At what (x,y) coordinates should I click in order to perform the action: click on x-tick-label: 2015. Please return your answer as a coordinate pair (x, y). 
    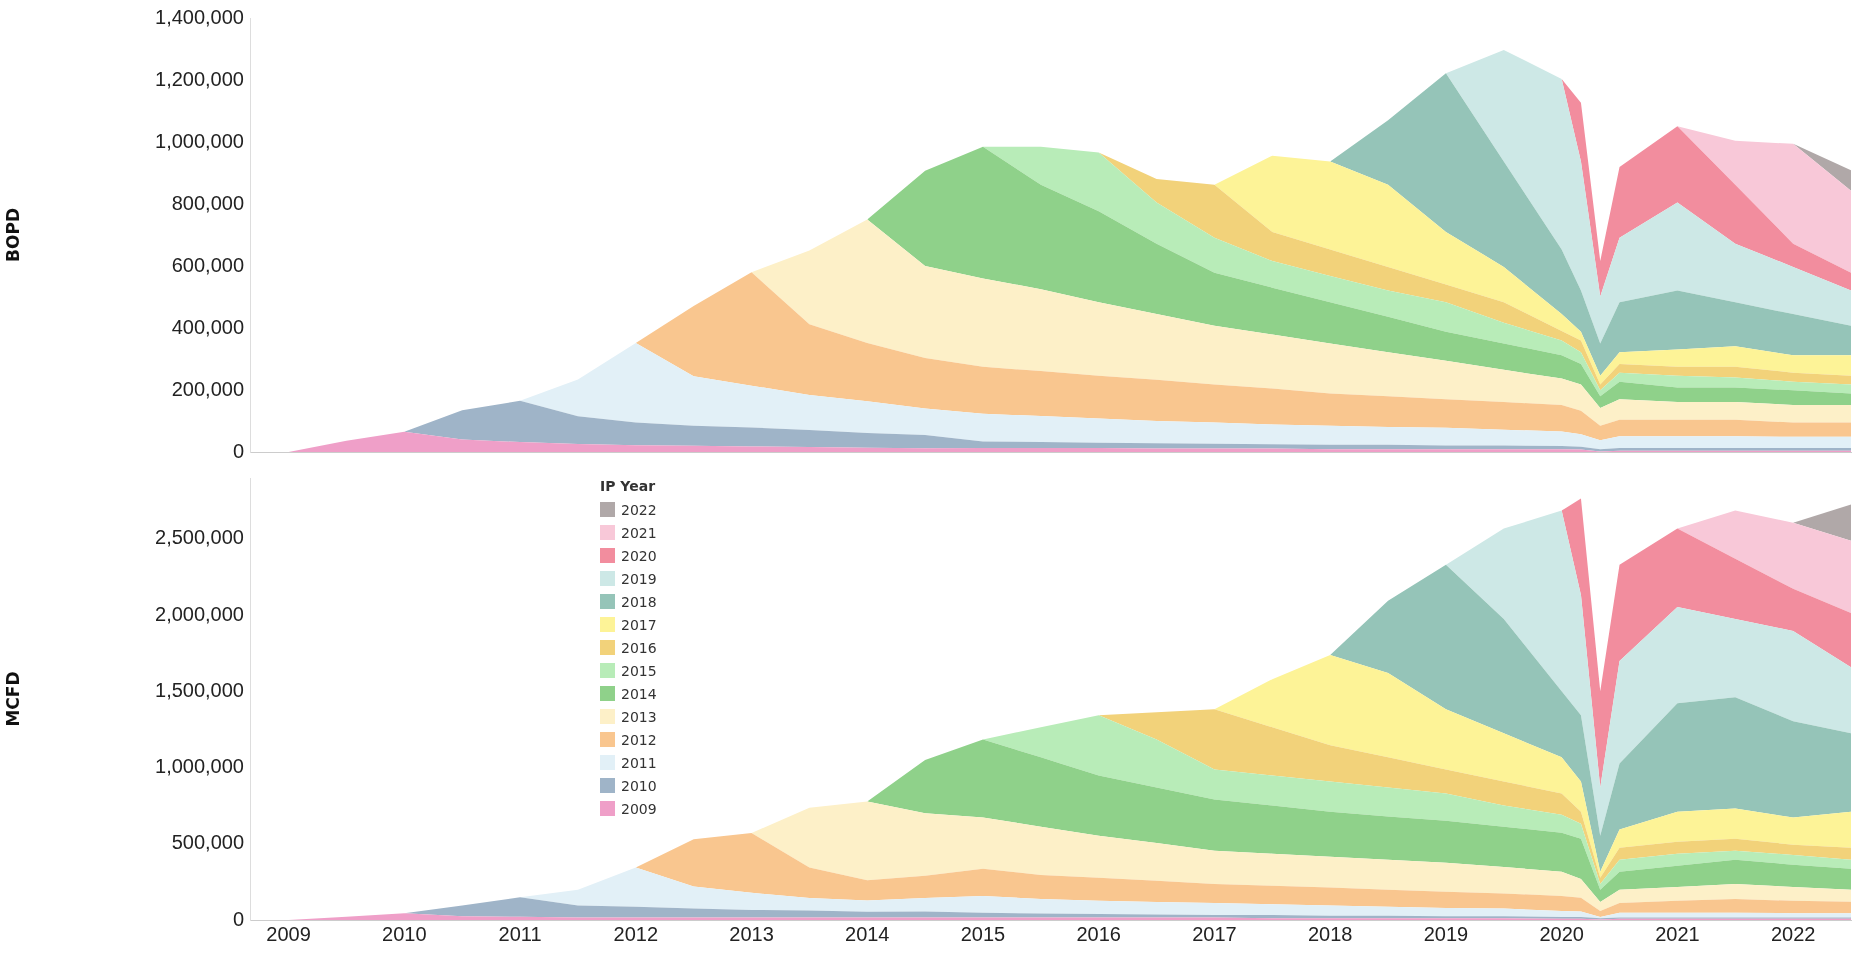
    Looking at the image, I should click on (983, 933).